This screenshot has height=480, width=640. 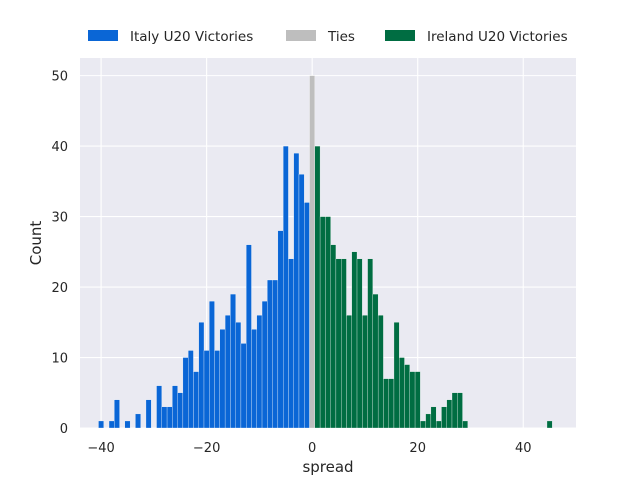 I want to click on x-tick-labels: −40 −20 0 20 40, so click(x=309, y=448).